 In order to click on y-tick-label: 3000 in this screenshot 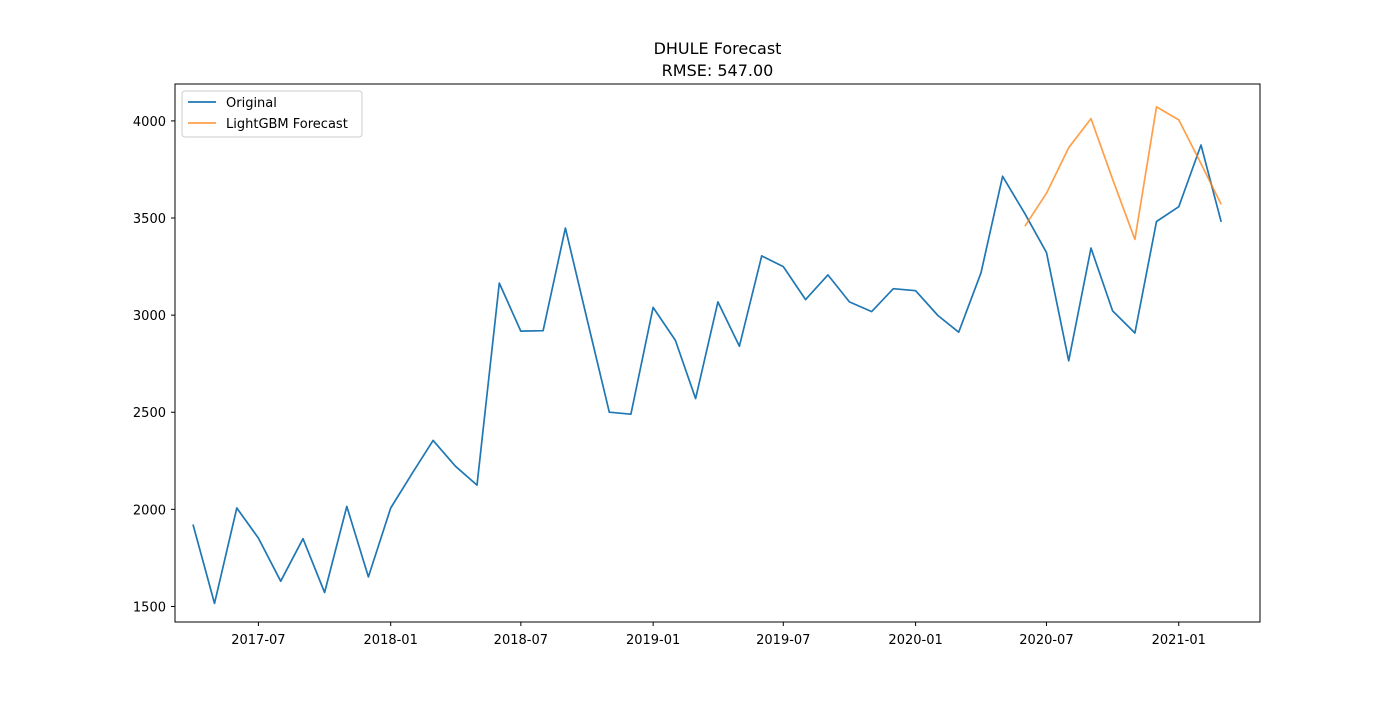, I will do `click(149, 316)`.